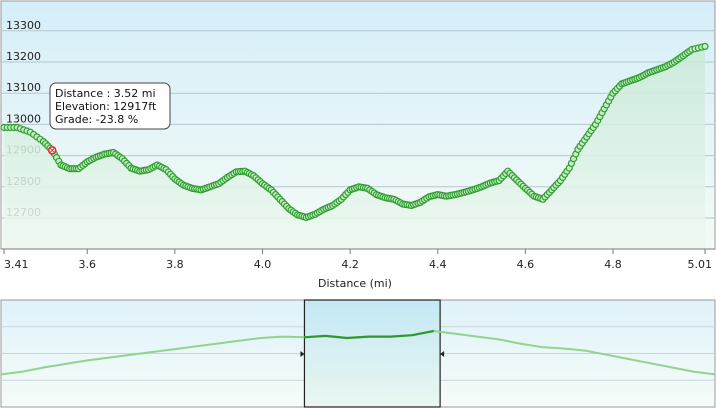 This screenshot has height=408, width=716. I want to click on x-tick-label: 3.41, so click(16, 264).